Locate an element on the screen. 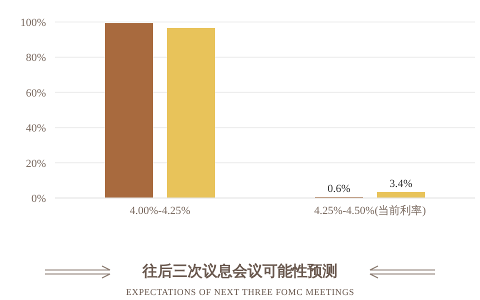 This screenshot has width=480, height=300. text: 往后三次议息会议可能性预测 is located at coordinates (240, 271).